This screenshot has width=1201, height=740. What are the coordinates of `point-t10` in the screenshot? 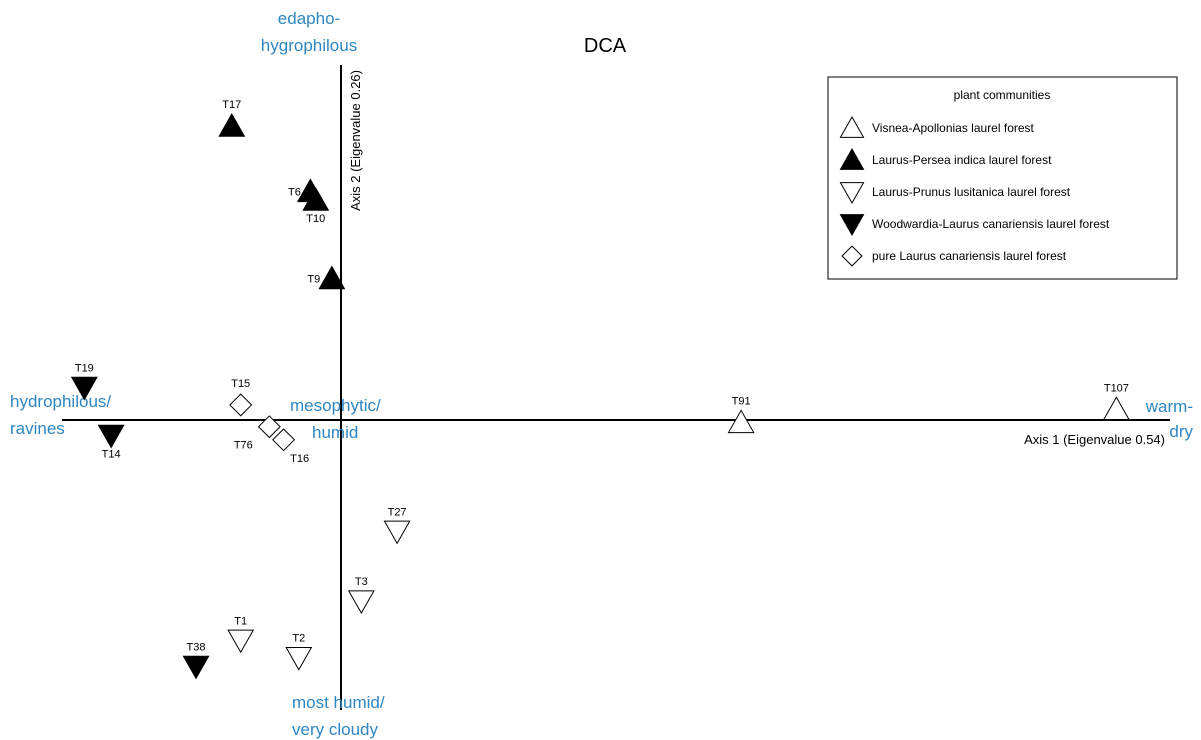 It's located at (316, 199).